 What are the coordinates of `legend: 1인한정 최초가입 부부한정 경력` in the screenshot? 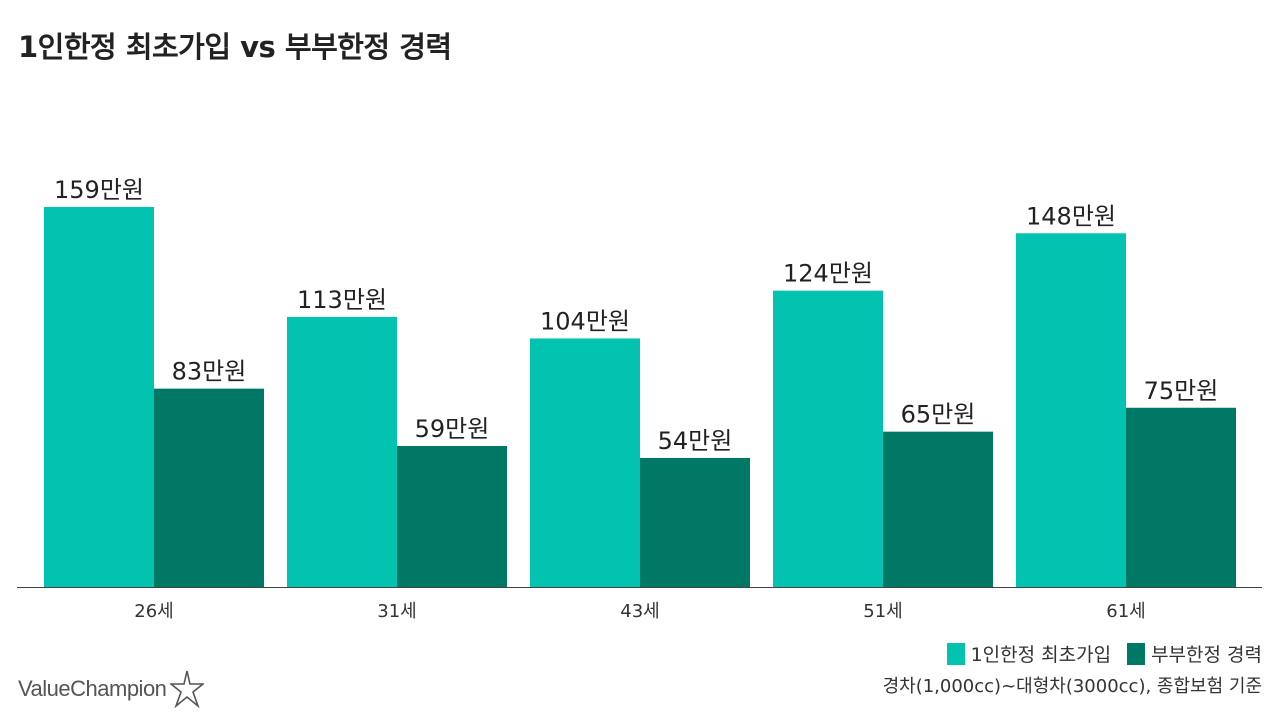 It's located at (1096, 653).